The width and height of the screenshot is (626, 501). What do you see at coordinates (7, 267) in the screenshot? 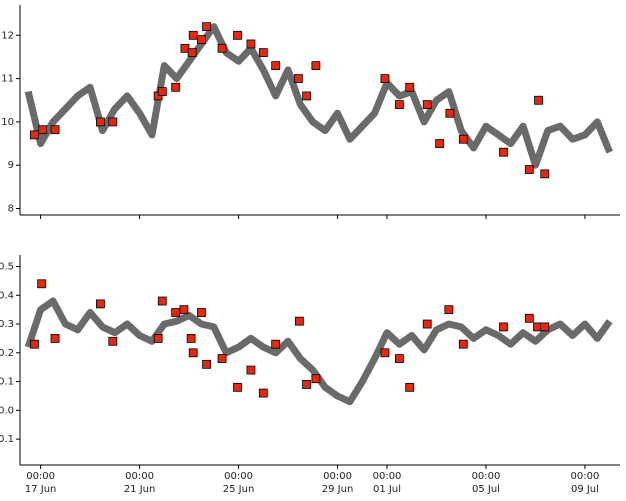
I see `y-tick-label: 0.5` at bounding box center [7, 267].